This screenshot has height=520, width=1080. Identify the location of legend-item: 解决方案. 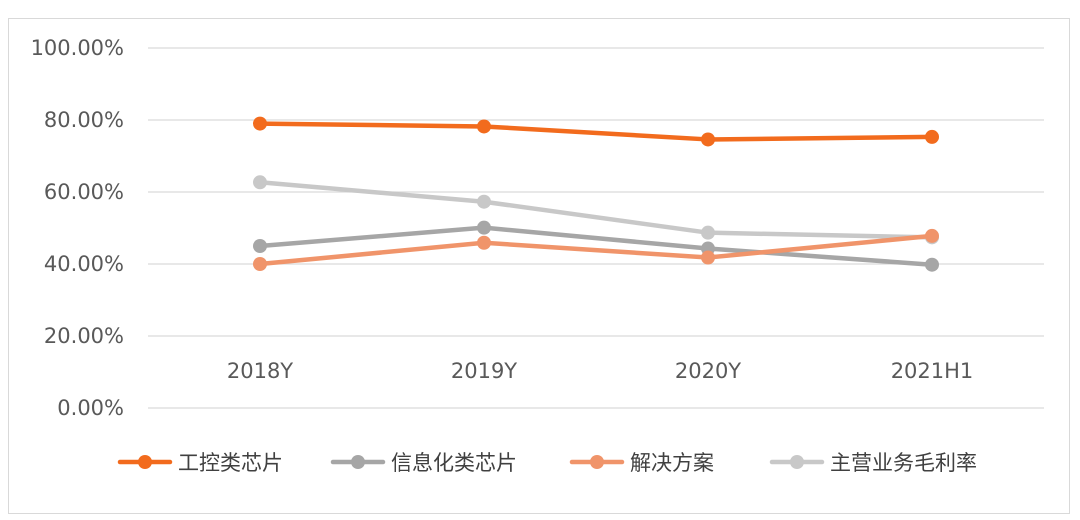
(641, 463).